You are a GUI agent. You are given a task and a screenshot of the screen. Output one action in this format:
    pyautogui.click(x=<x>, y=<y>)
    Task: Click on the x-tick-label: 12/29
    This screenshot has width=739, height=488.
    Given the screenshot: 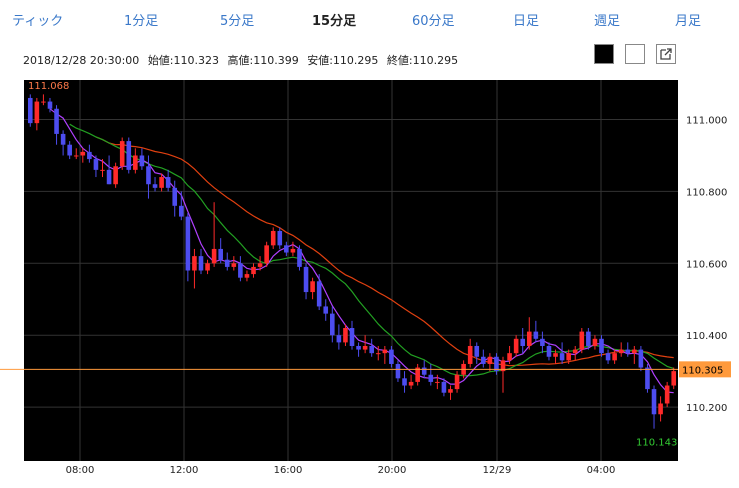 What is the action you would take?
    pyautogui.click(x=497, y=470)
    